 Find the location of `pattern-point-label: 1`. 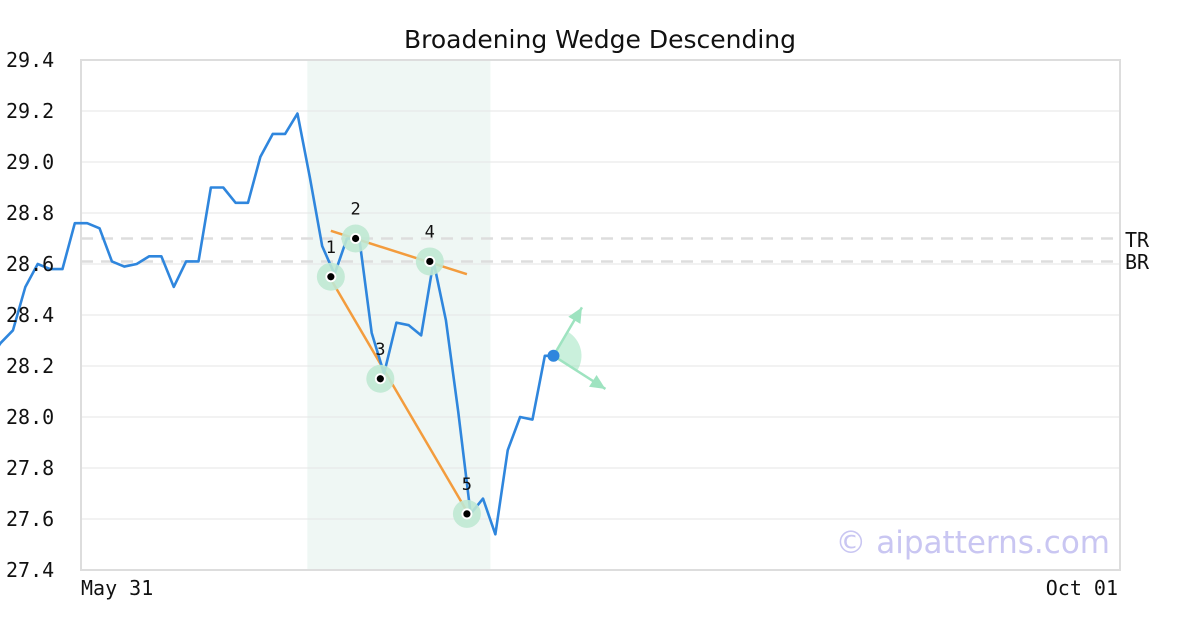

pattern-point-label: 1 is located at coordinates (331, 248).